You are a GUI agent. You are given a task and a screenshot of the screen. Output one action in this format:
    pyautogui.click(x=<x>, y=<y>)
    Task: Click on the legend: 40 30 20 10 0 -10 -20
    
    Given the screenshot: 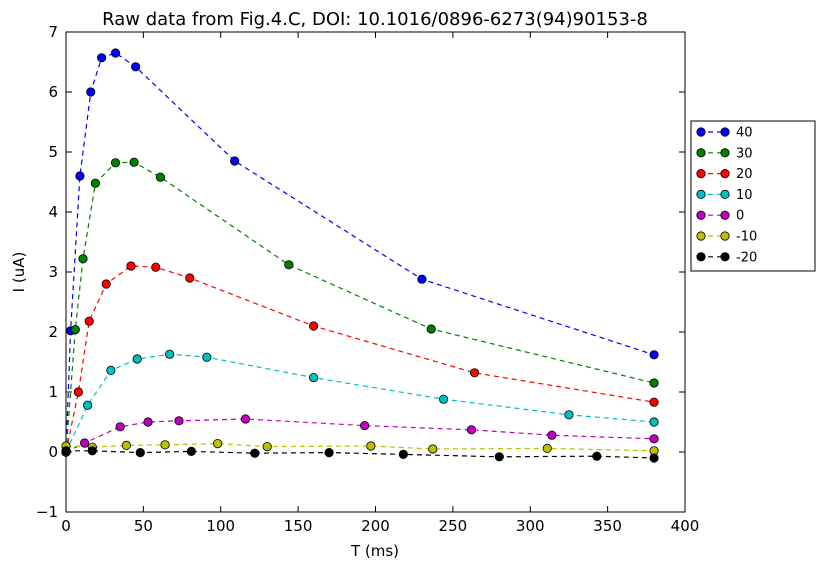 What is the action you would take?
    pyautogui.click(x=753, y=196)
    